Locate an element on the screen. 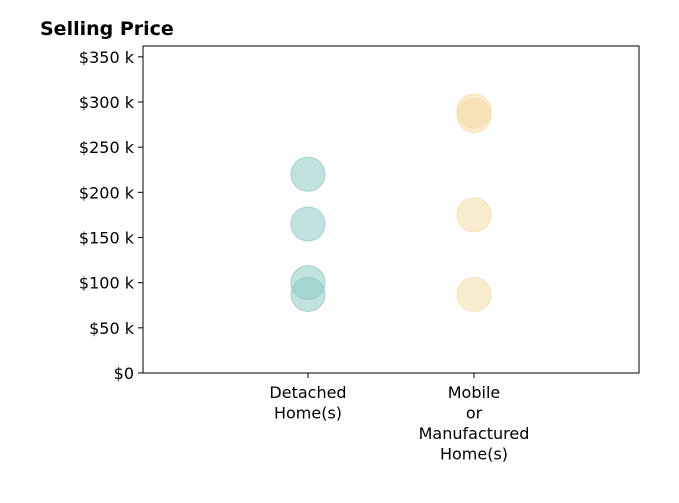 The width and height of the screenshot is (679, 503). y-tick-label: $100 k is located at coordinates (107, 283).